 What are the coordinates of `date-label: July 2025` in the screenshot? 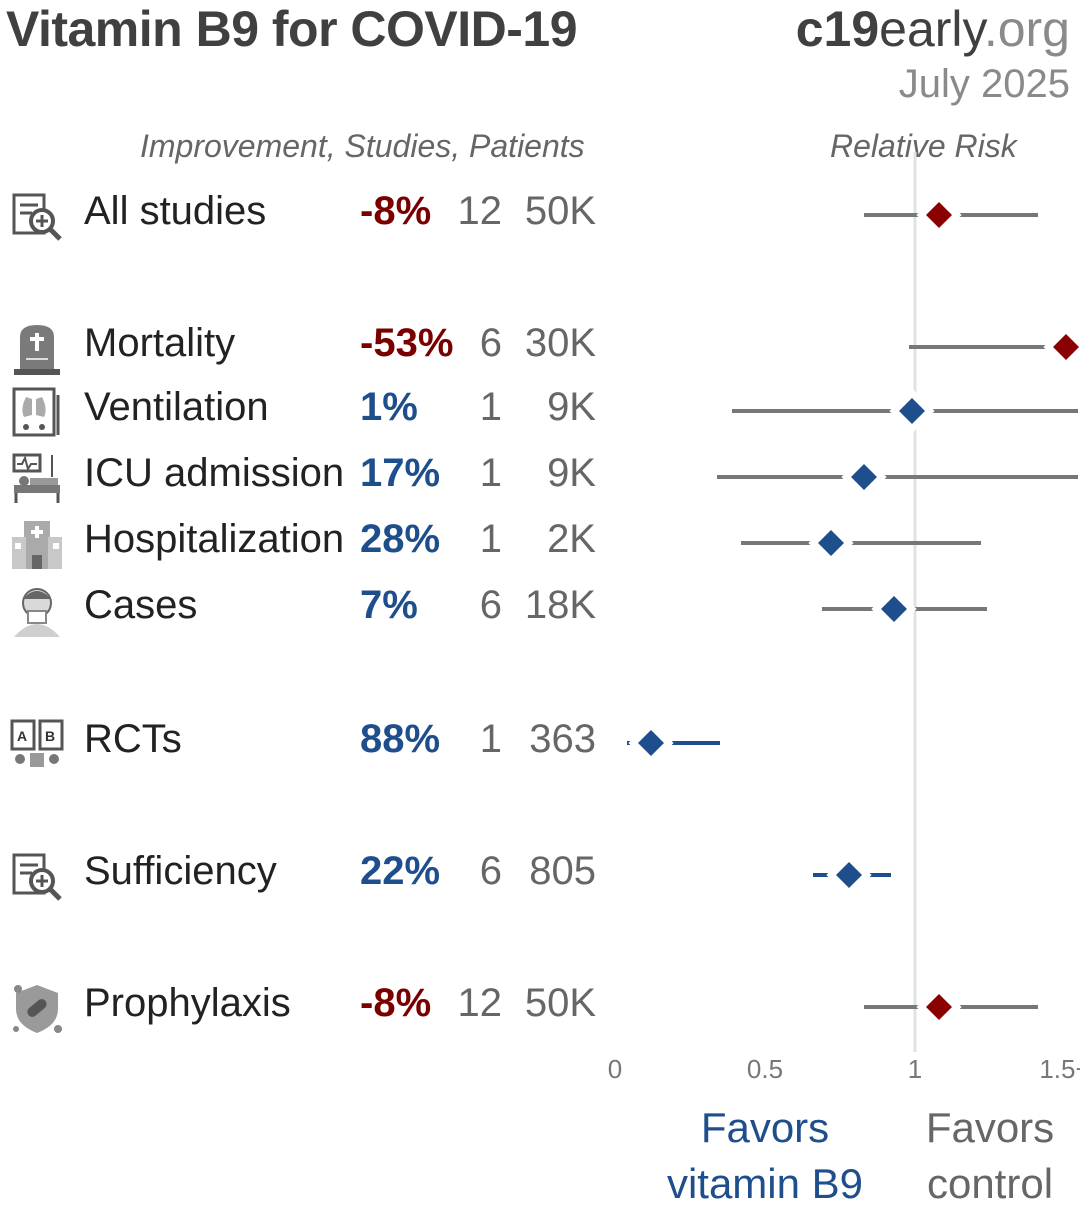 It's located at (984, 84).